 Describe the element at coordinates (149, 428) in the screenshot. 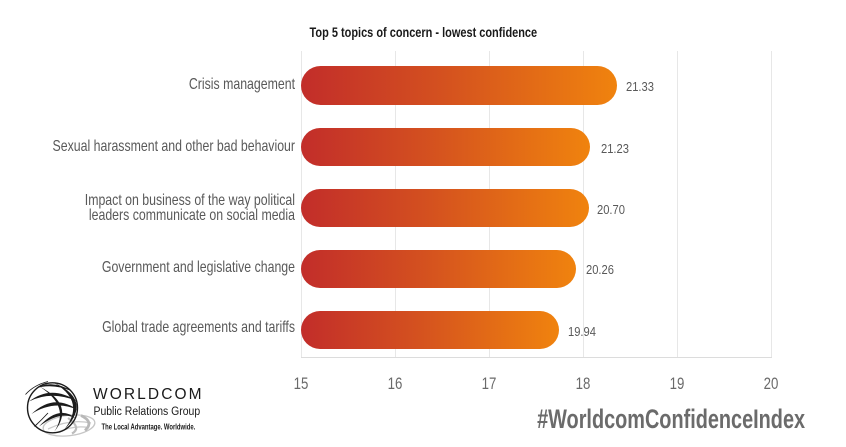

I see `svg-text:The Local Advantage. Worldwide: The Local Advantage. Worldwide.` at that location.